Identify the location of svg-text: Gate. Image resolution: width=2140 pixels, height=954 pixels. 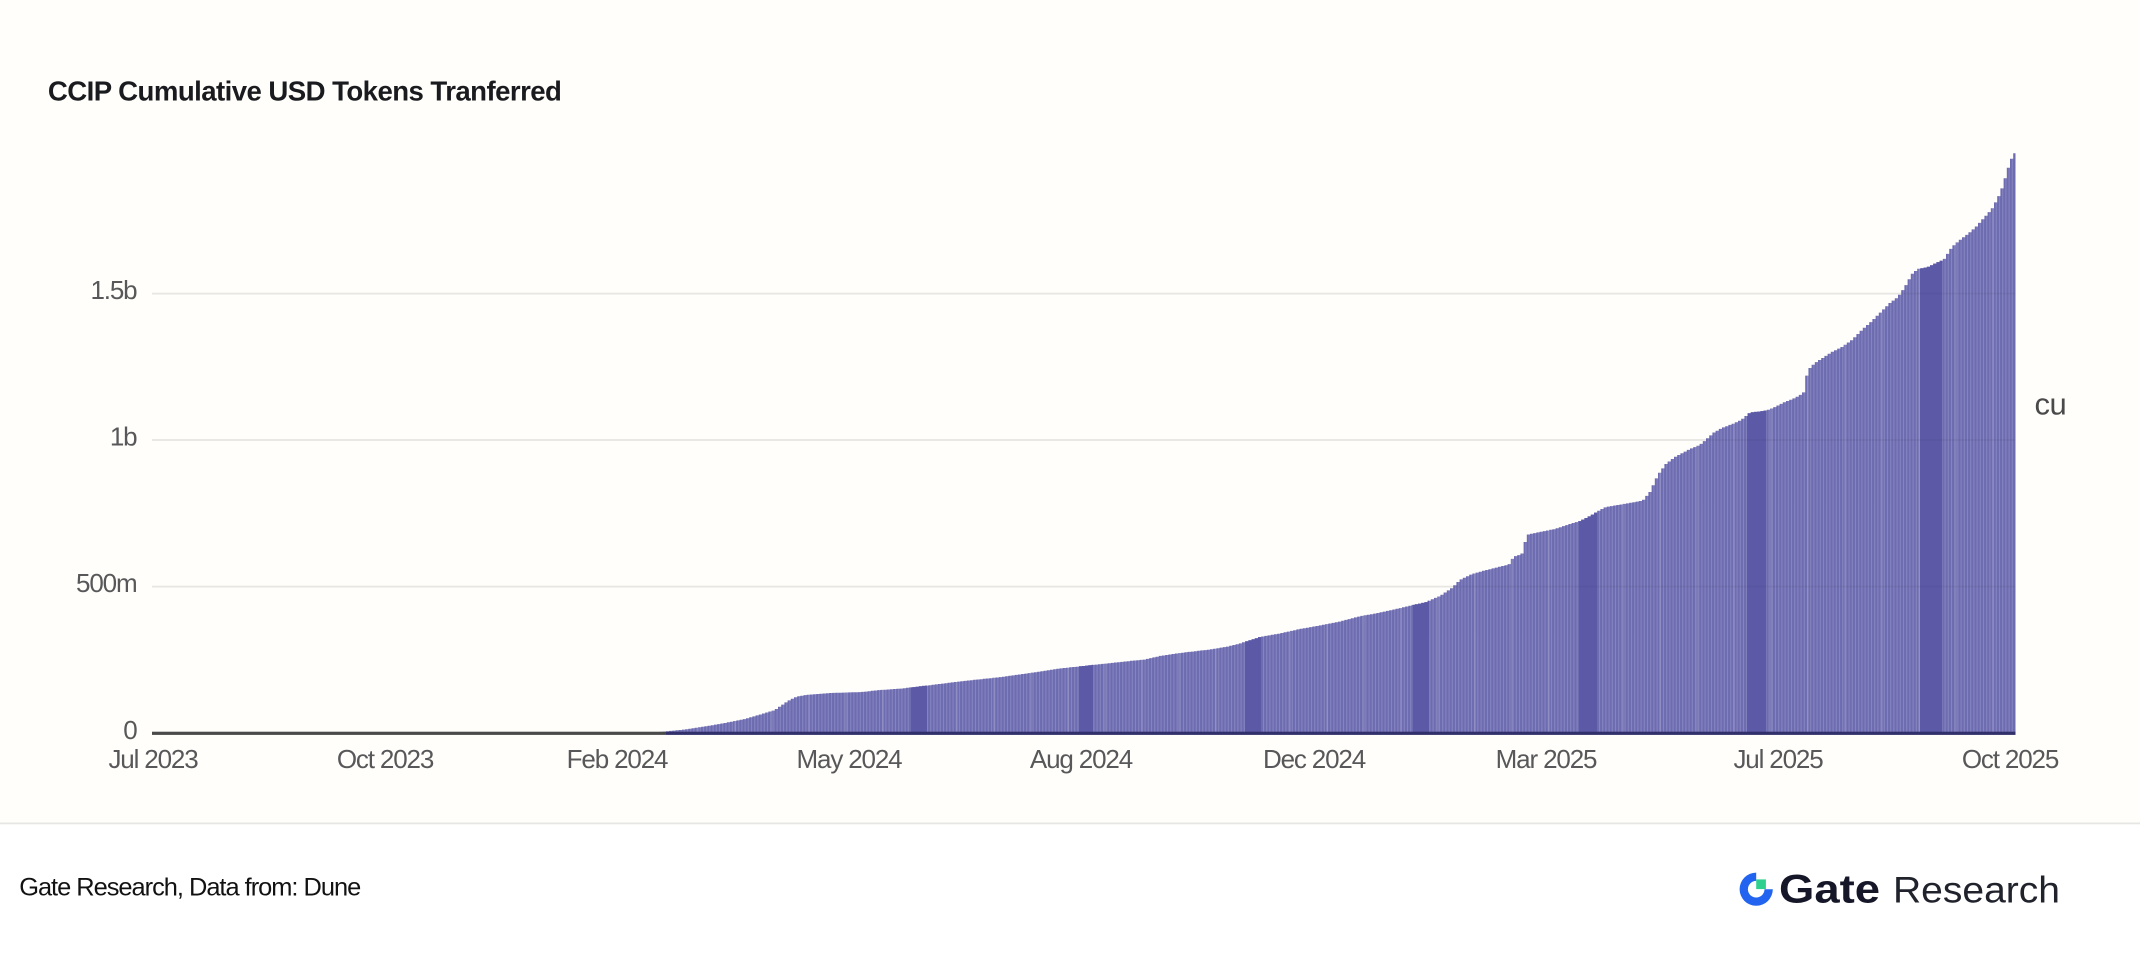
(1829, 890).